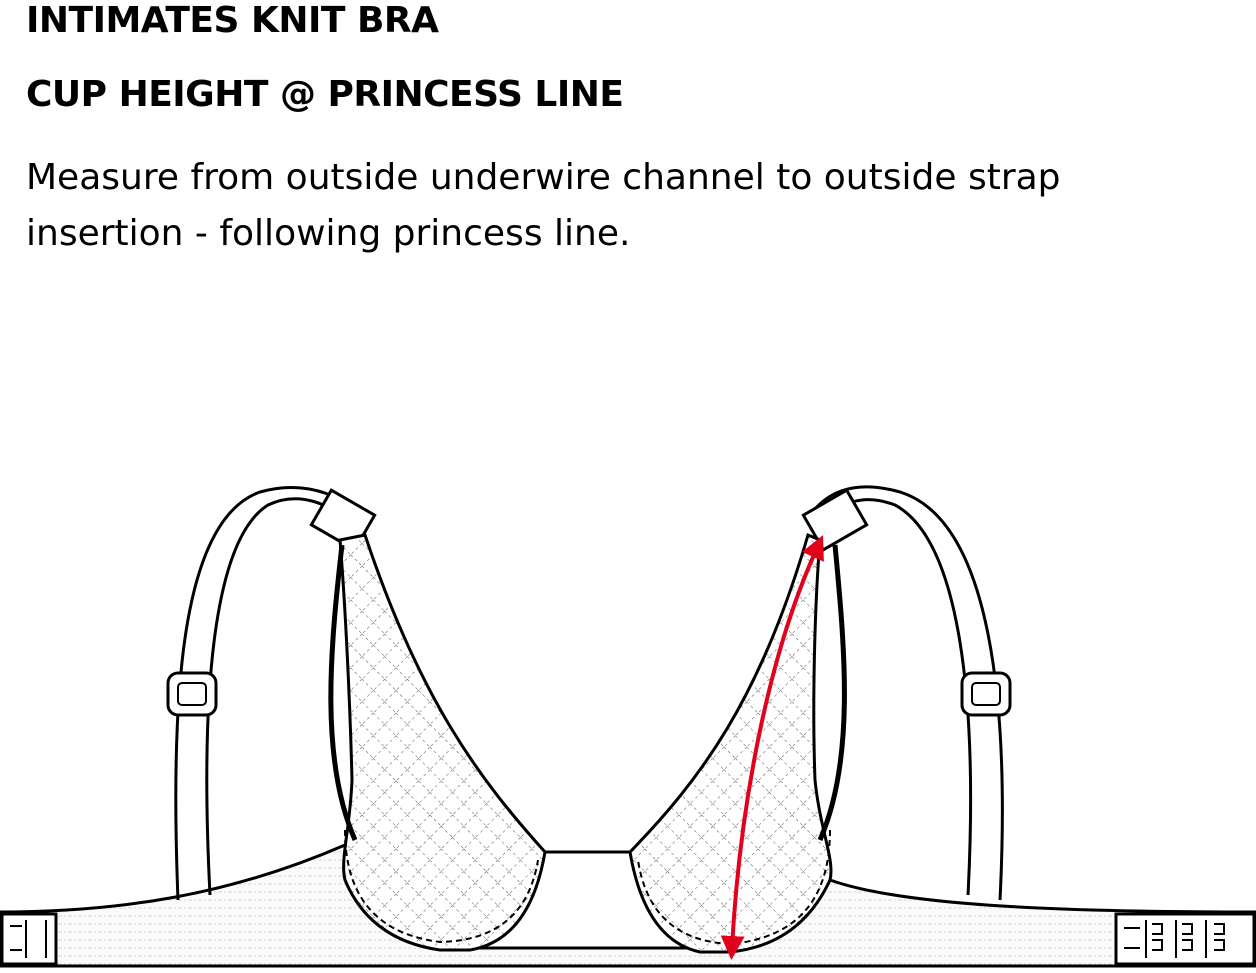  Describe the element at coordinates (271, 693) in the screenshot. I see `left-strap` at that location.